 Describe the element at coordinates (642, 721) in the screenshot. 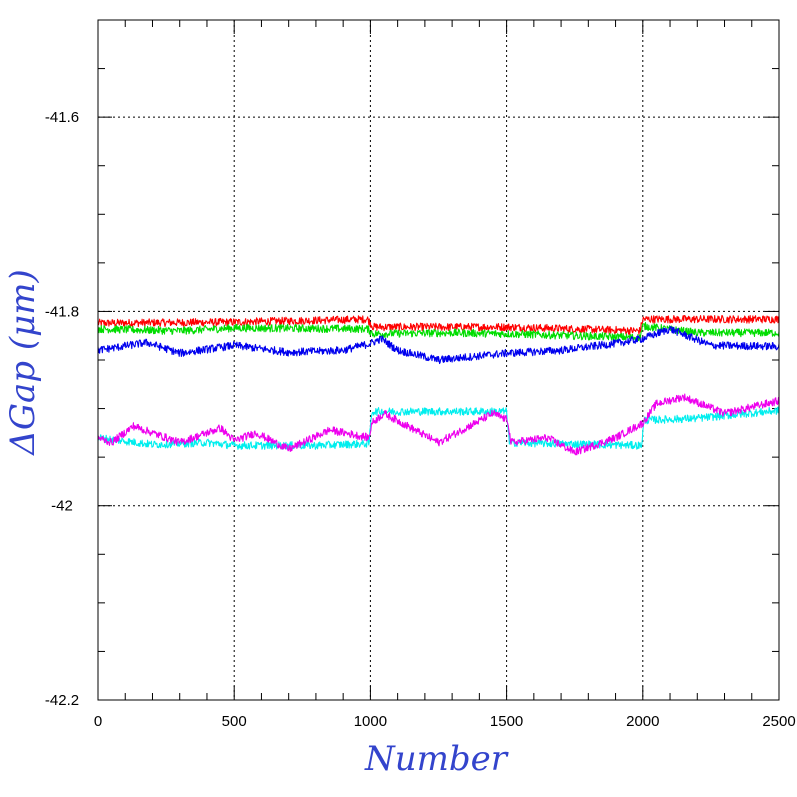

I see `x-tick-label: 2000` at that location.